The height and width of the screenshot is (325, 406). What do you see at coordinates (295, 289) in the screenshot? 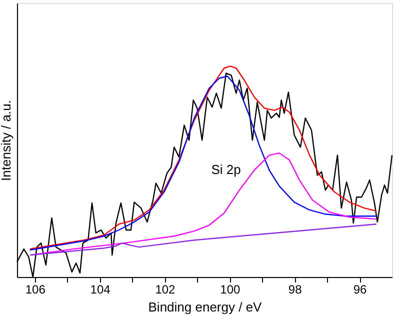
I see `x-tick-label: 98` at bounding box center [295, 289].